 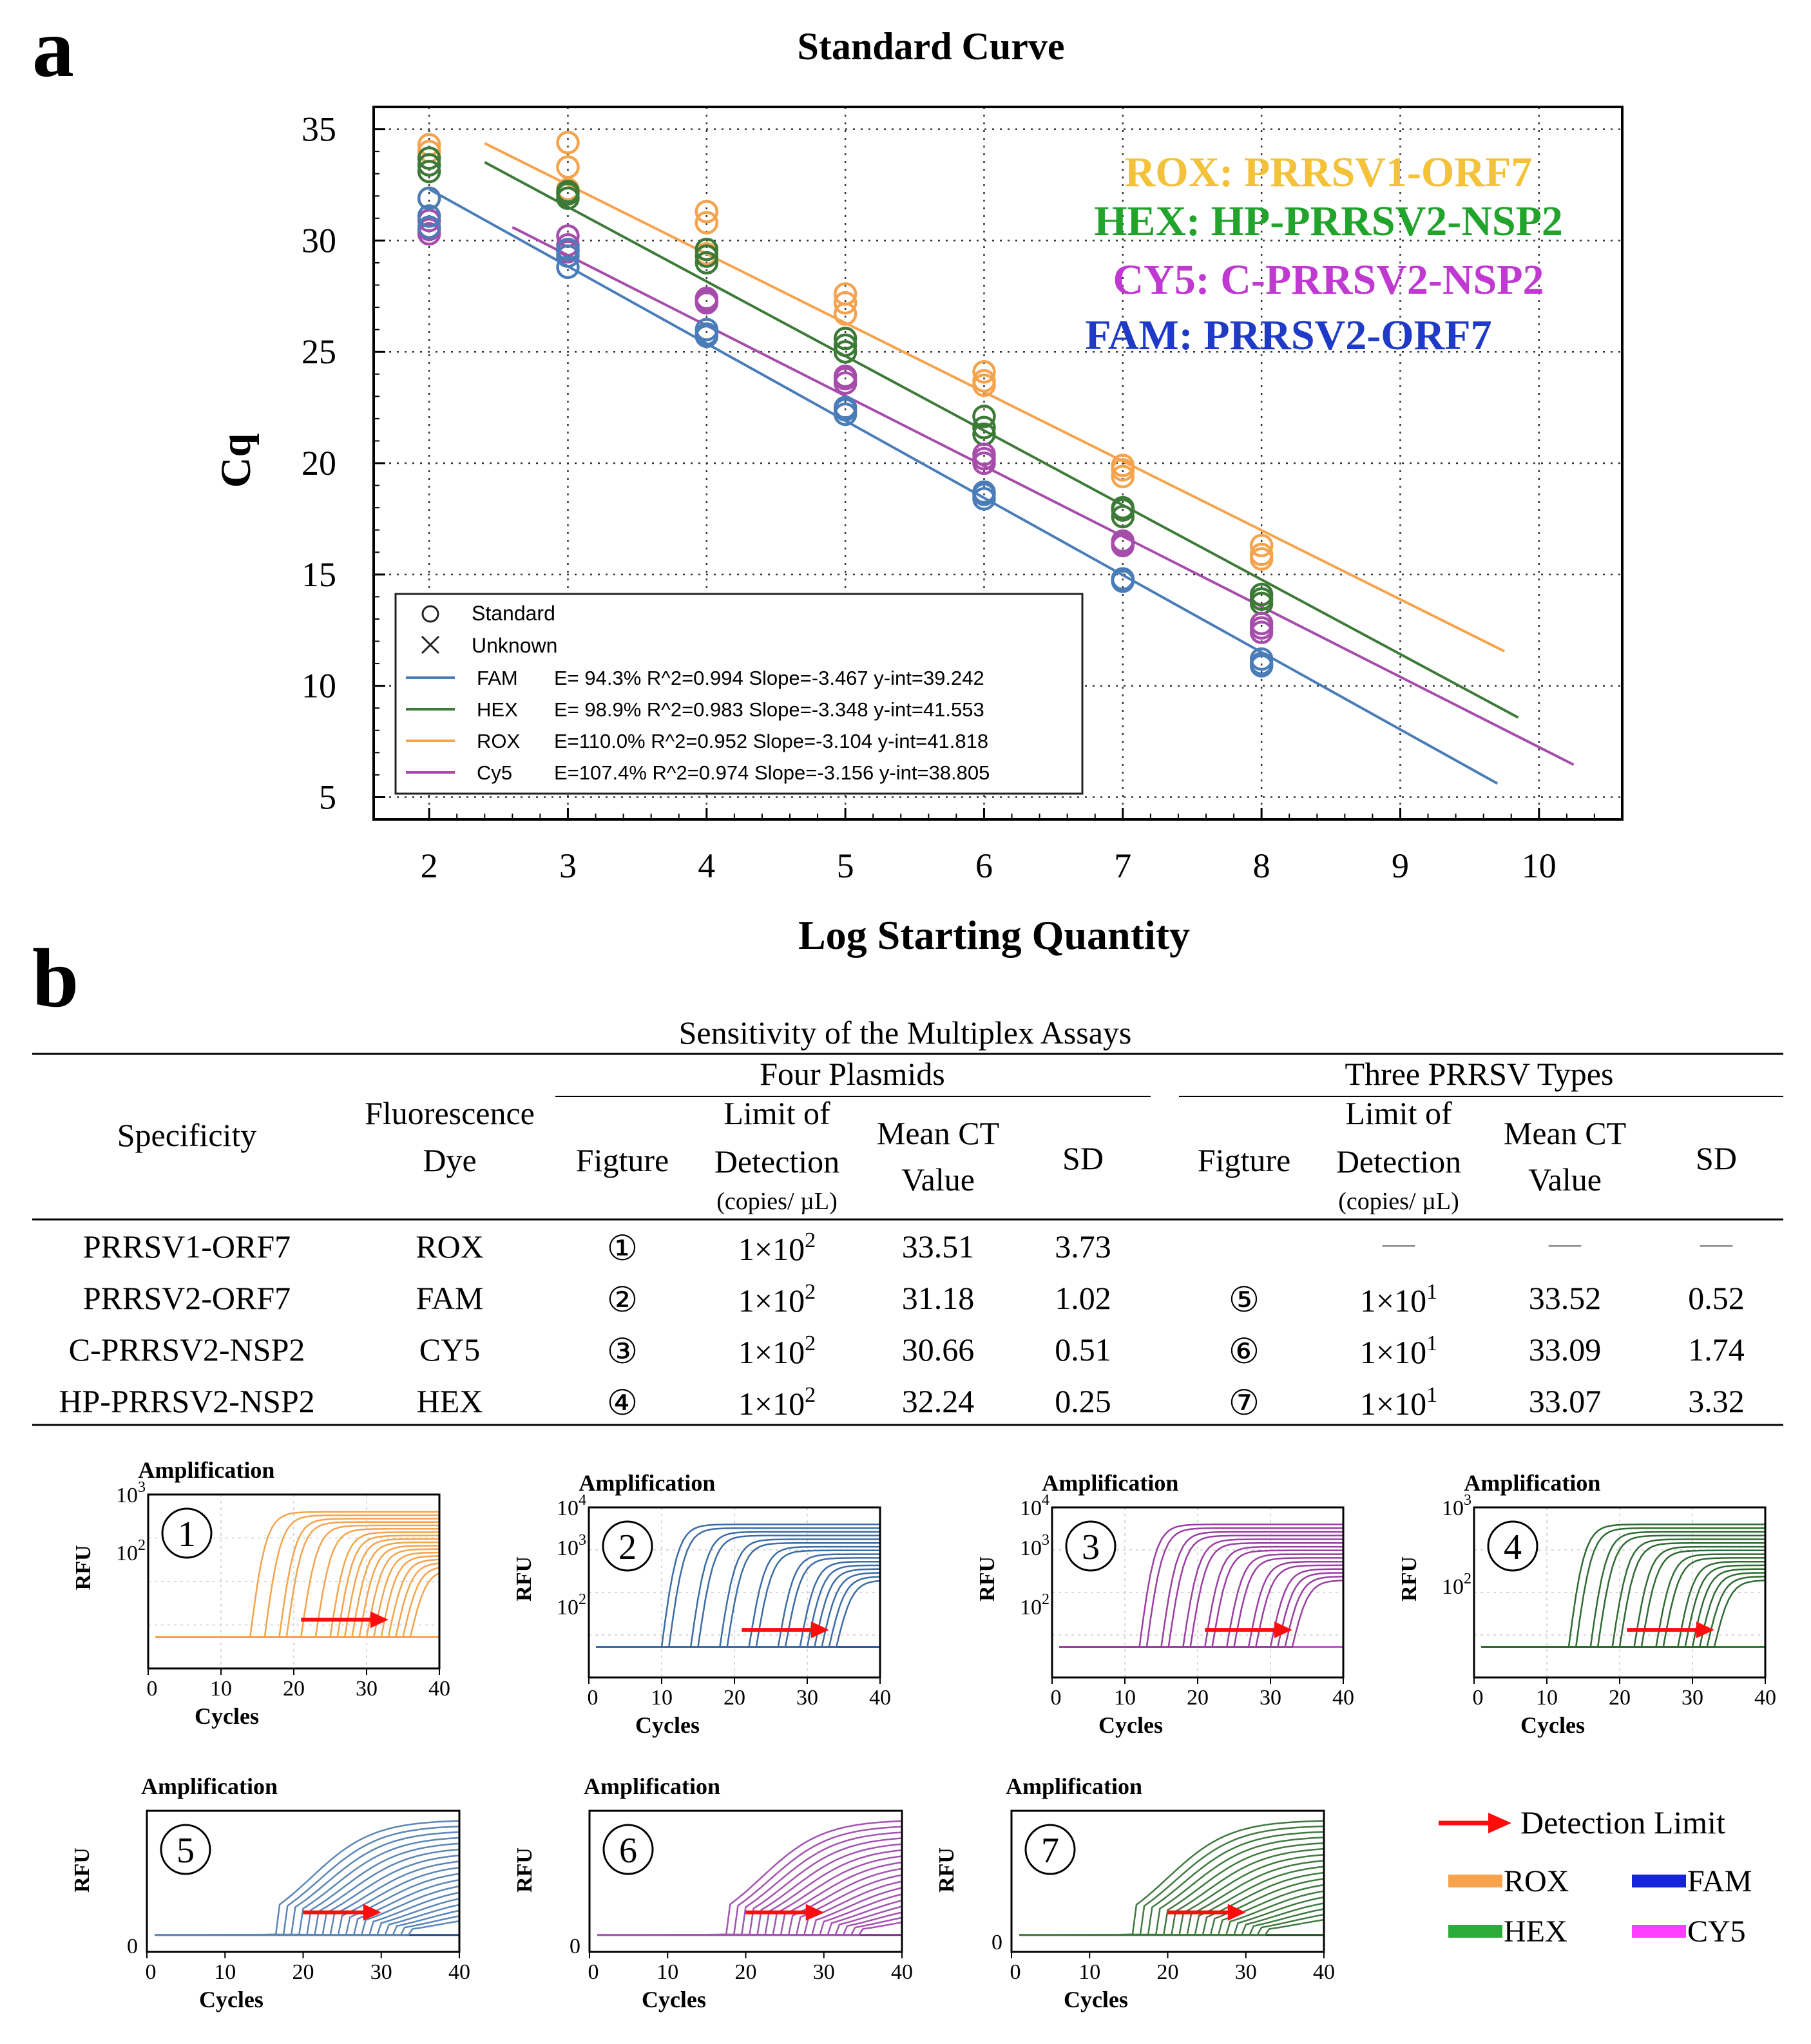 What do you see at coordinates (1398, 1403) in the screenshot?
I see `cell-lod: 1×10¹` at bounding box center [1398, 1403].